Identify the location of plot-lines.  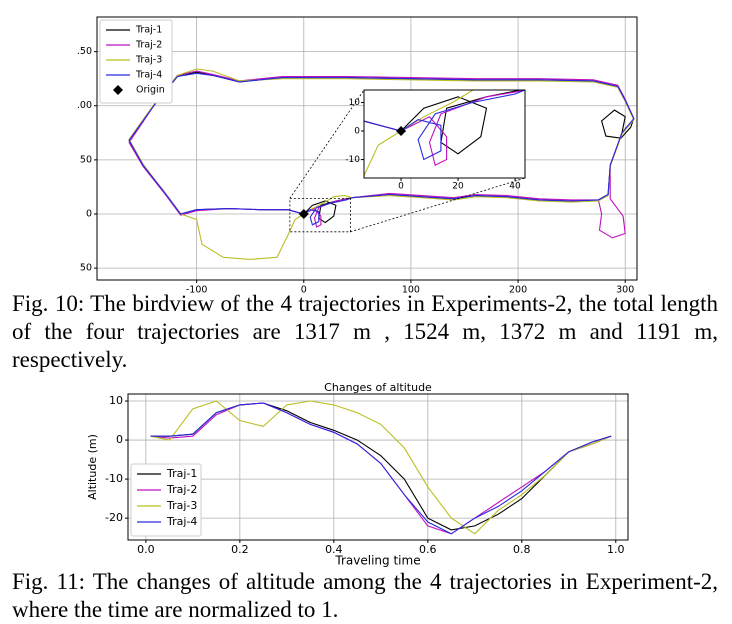
(381, 467).